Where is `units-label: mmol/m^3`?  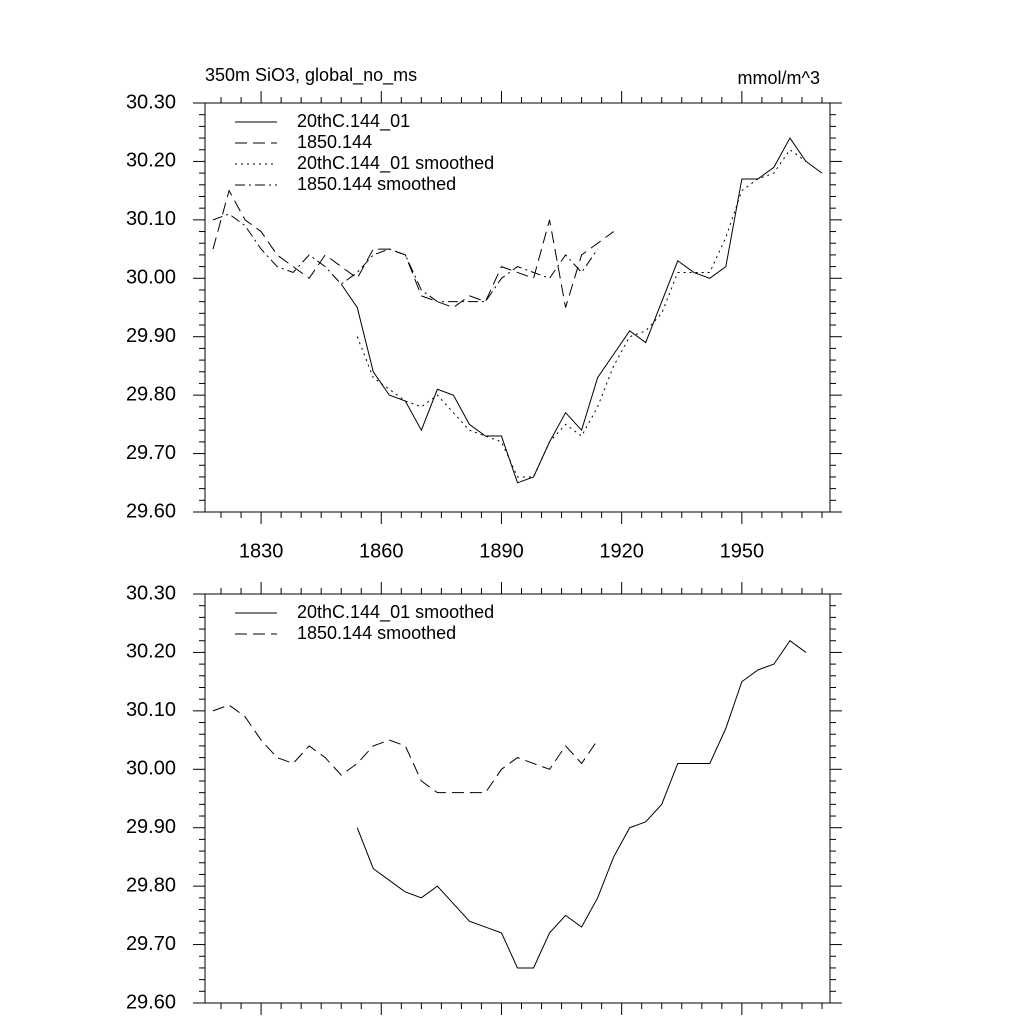
units-label: mmol/m^3 is located at coordinates (779, 78).